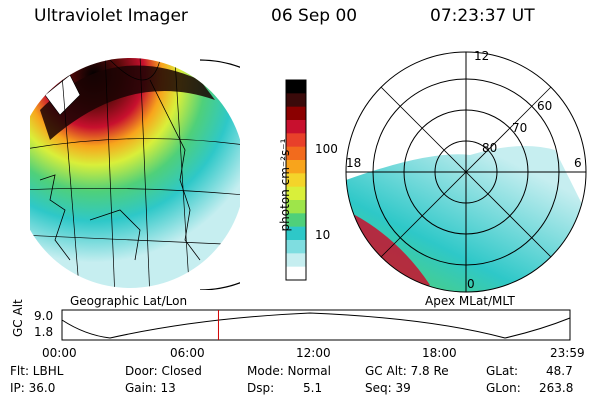  Describe the element at coordinates (43, 332) in the screenshot. I see `y-tick-1-8: 1.8` at that location.